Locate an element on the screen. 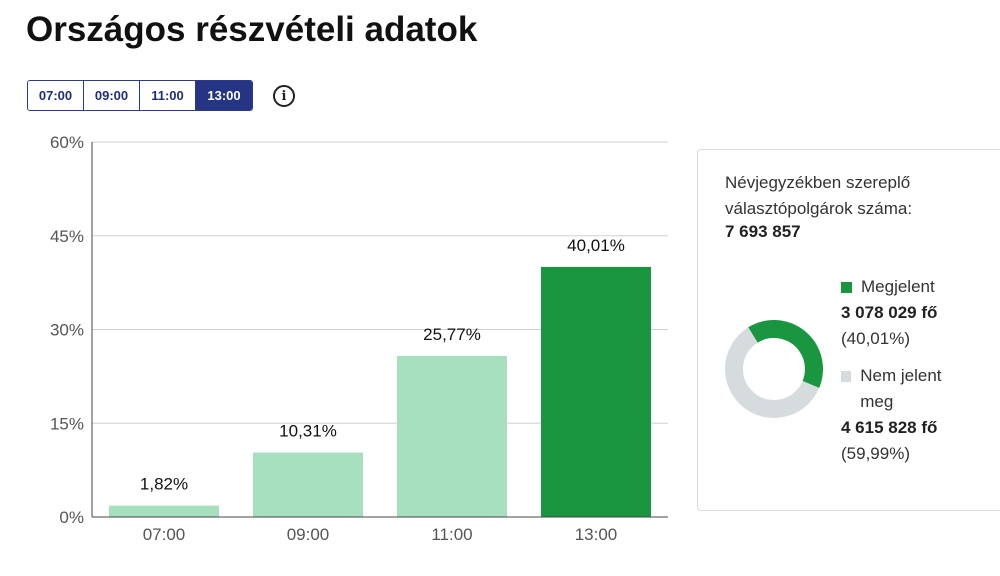 The width and height of the screenshot is (1000, 576). page-title: Országos részvételi adatok is located at coordinates (252, 29).